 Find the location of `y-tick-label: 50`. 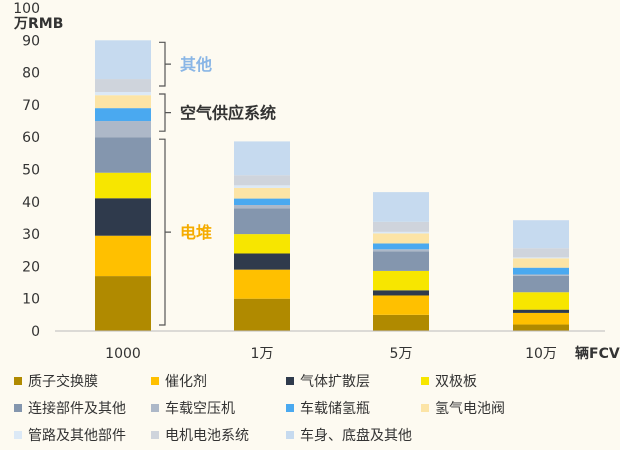

y-tick-label: 50 is located at coordinates (31, 171).